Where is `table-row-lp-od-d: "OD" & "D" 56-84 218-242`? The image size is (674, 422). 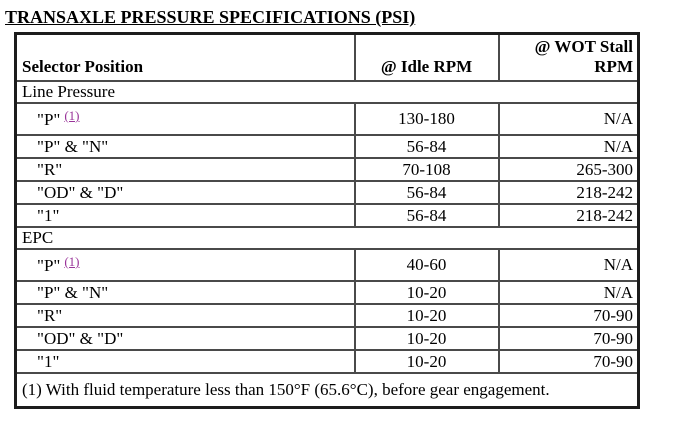
table-row-lp-od-d: "OD" & "D" 56-84 218-242 is located at coordinates (327, 192).